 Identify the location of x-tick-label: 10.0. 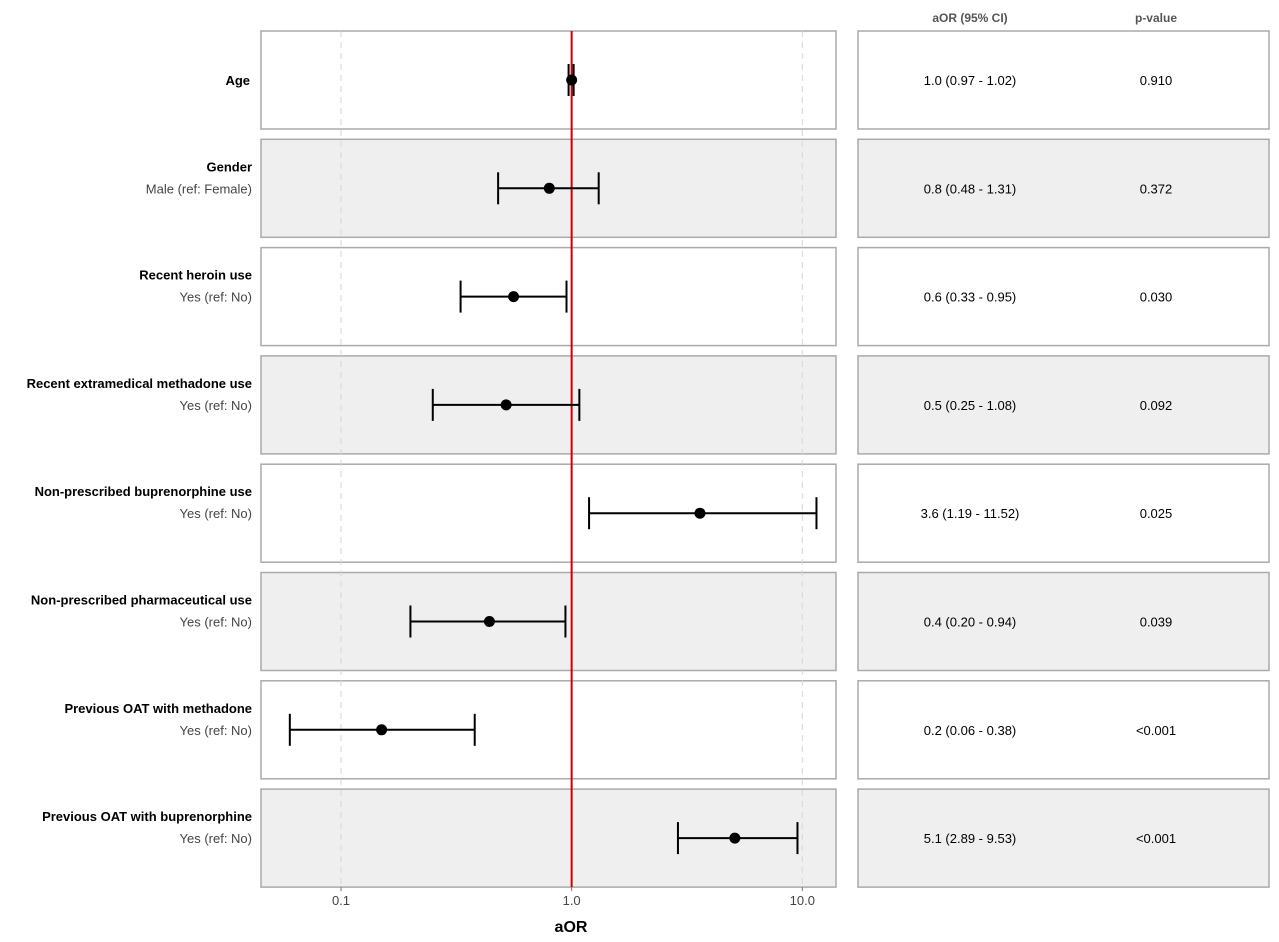
(802, 900).